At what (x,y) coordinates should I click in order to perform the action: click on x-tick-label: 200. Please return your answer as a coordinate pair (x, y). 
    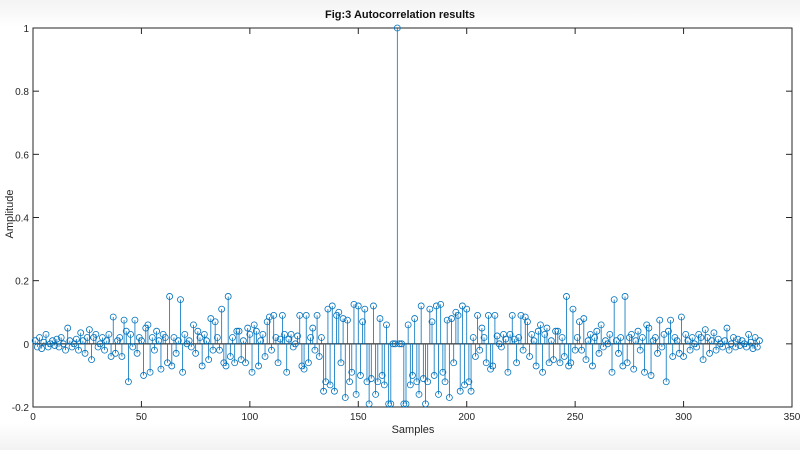
    Looking at the image, I should click on (466, 417).